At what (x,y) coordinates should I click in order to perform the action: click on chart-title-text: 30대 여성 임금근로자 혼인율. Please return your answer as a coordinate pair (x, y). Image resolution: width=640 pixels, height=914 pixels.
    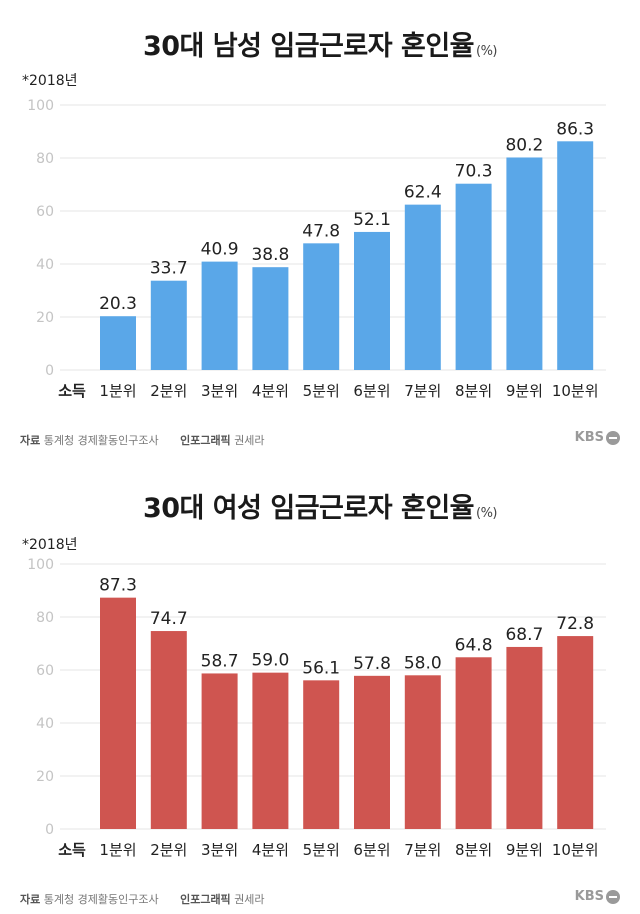
    Looking at the image, I should click on (308, 508).